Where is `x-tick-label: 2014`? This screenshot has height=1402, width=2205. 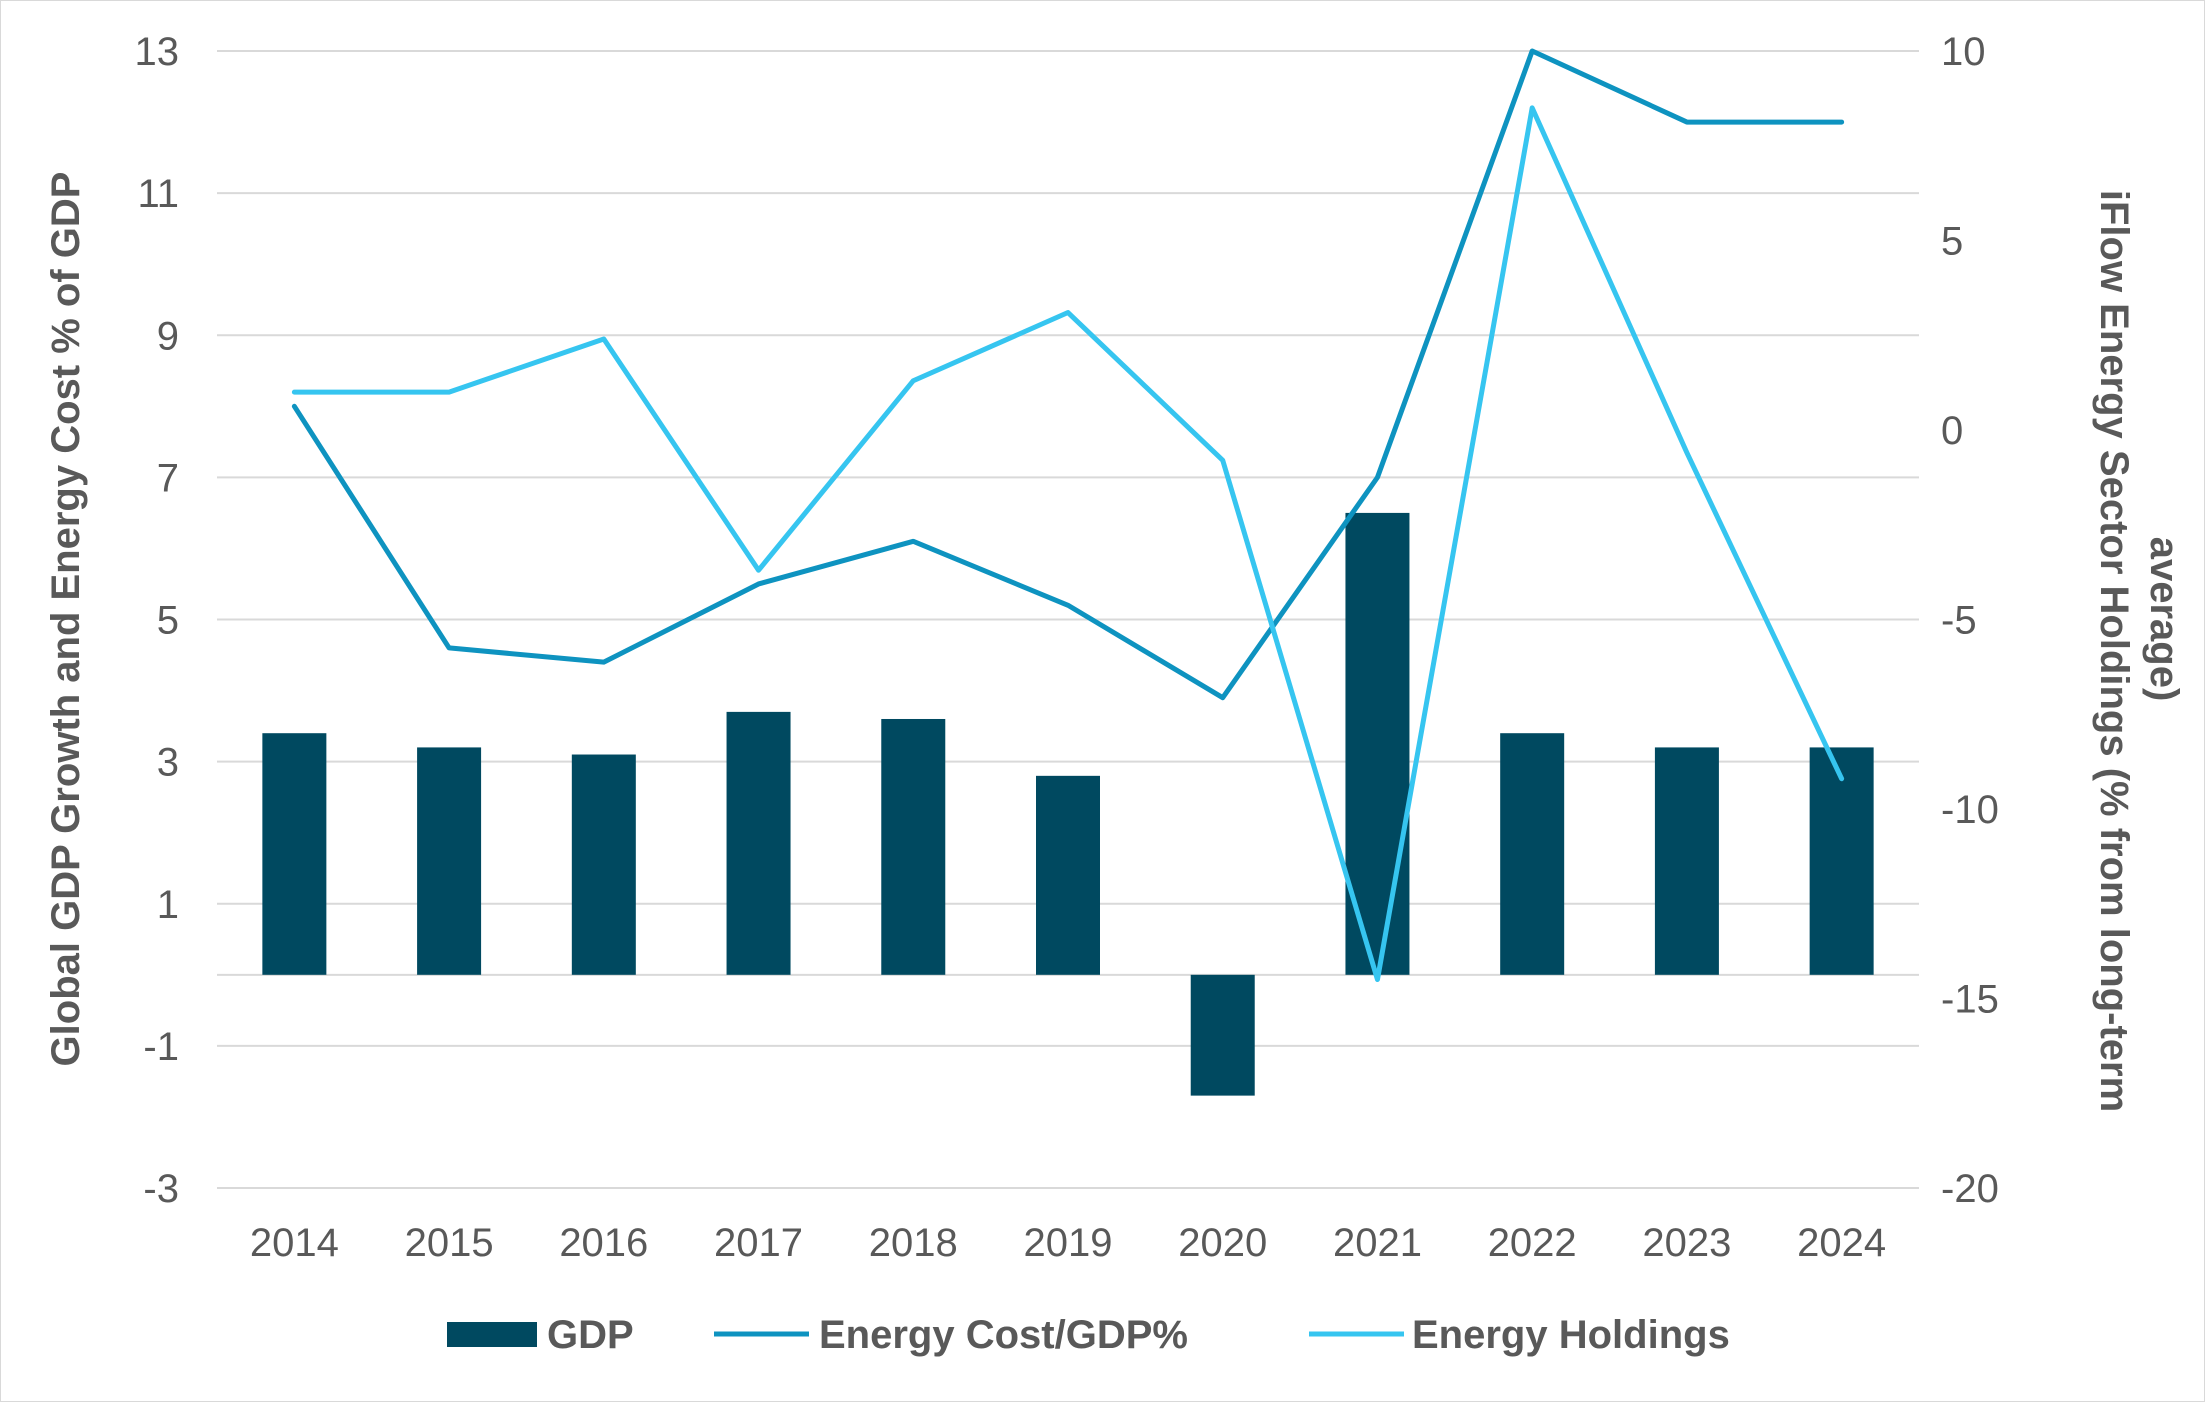
x-tick-label: 2014 is located at coordinates (294, 1243).